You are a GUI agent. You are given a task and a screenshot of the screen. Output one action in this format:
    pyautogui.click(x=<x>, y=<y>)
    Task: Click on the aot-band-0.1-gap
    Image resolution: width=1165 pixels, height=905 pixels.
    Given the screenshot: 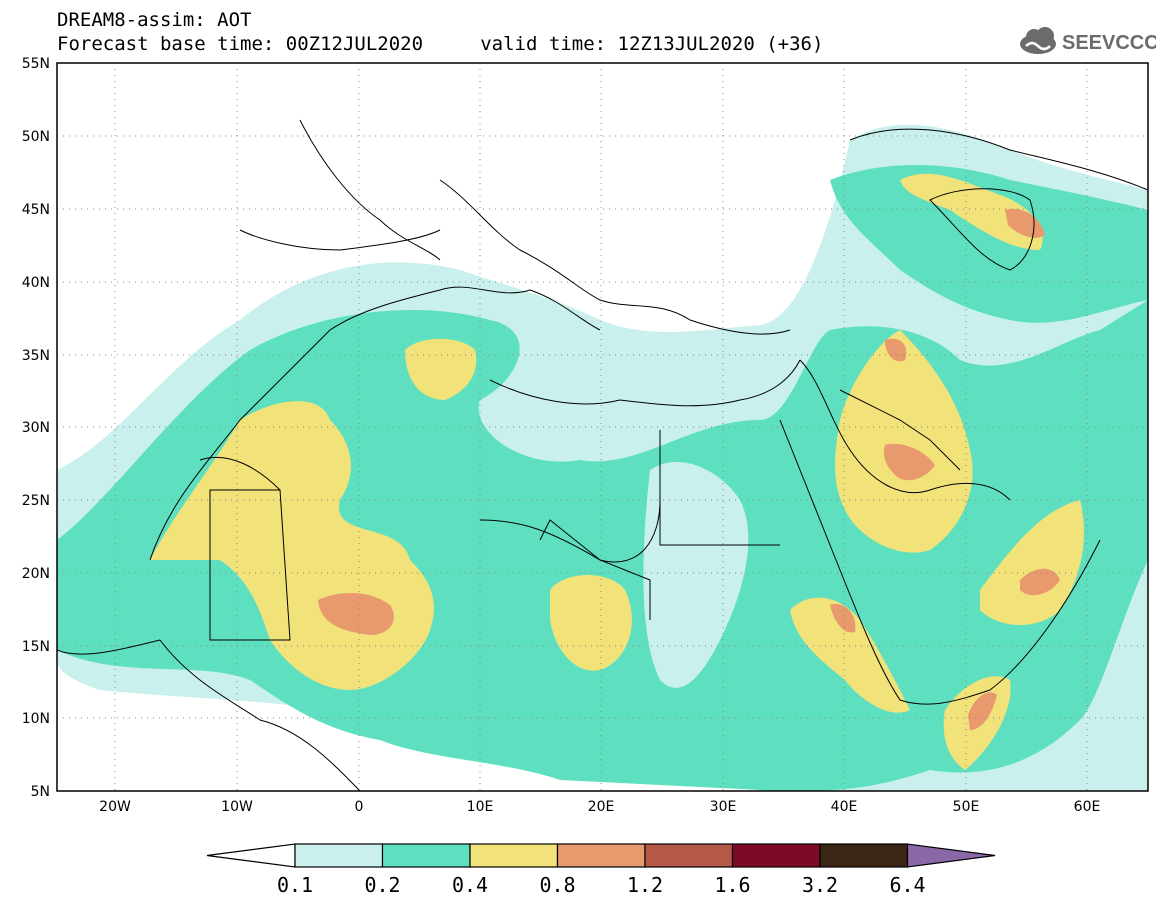 What is the action you would take?
    pyautogui.click(x=696, y=574)
    